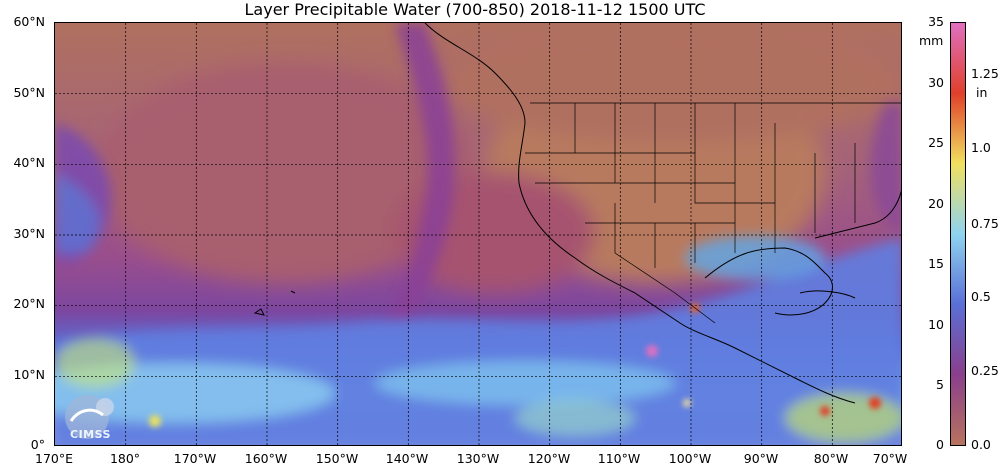 The image size is (1000, 470). Describe the element at coordinates (985, 370) in the screenshot. I see `in-tick-0-25: 0.25` at that location.